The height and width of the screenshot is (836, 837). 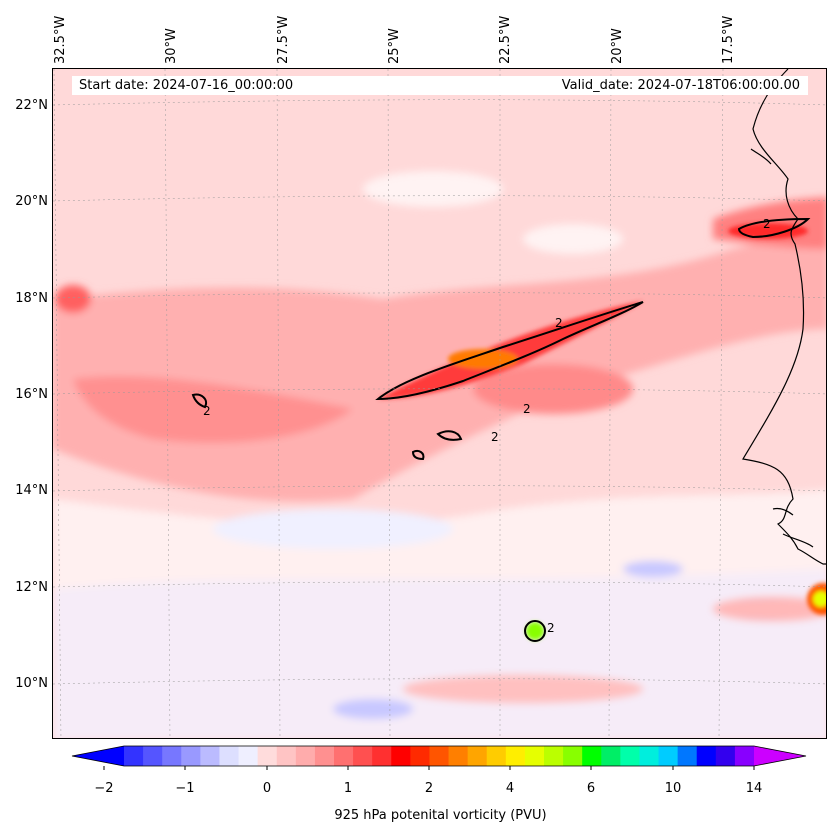 What do you see at coordinates (591, 788) in the screenshot?
I see `colorbar-tick-label: 6` at bounding box center [591, 788].